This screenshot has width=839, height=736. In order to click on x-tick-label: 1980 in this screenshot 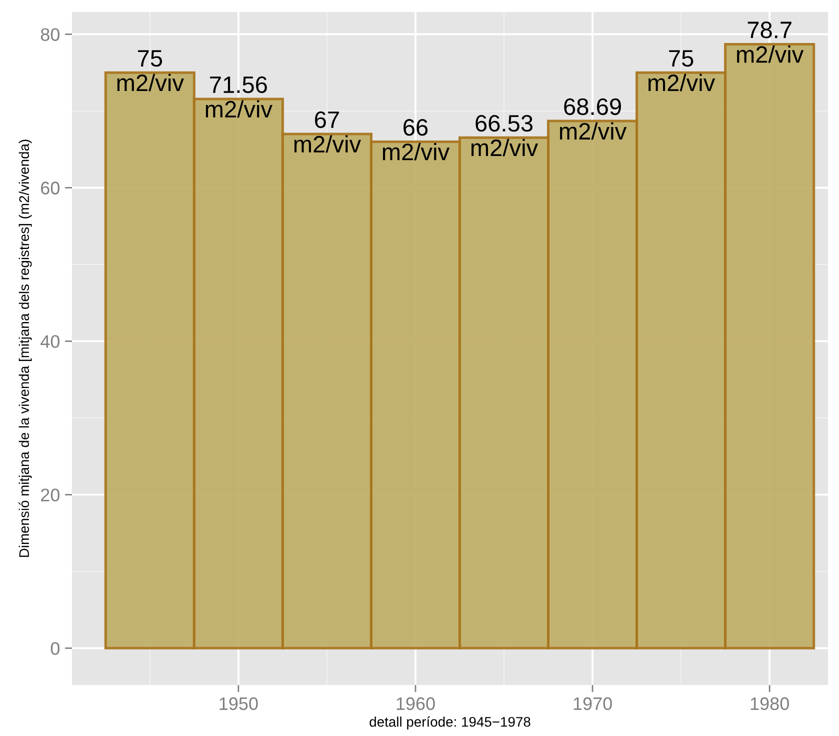, I will do `click(769, 703)`.